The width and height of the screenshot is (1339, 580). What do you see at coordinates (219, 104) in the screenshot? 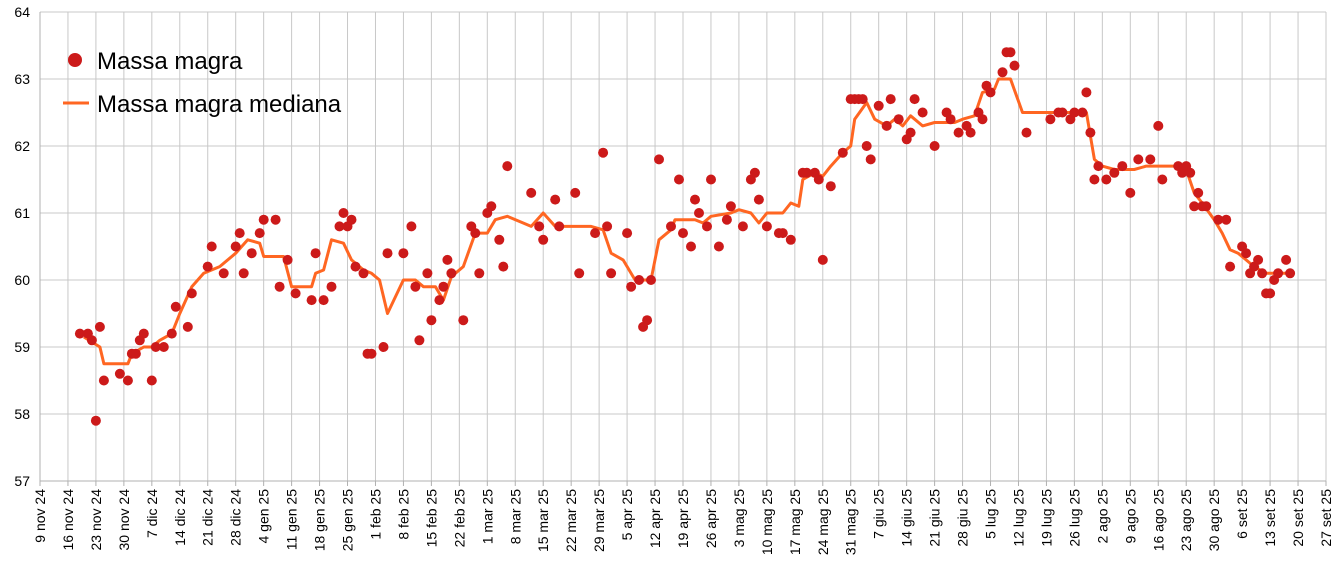
I see `legend-label-line: Massa magra mediana` at bounding box center [219, 104].